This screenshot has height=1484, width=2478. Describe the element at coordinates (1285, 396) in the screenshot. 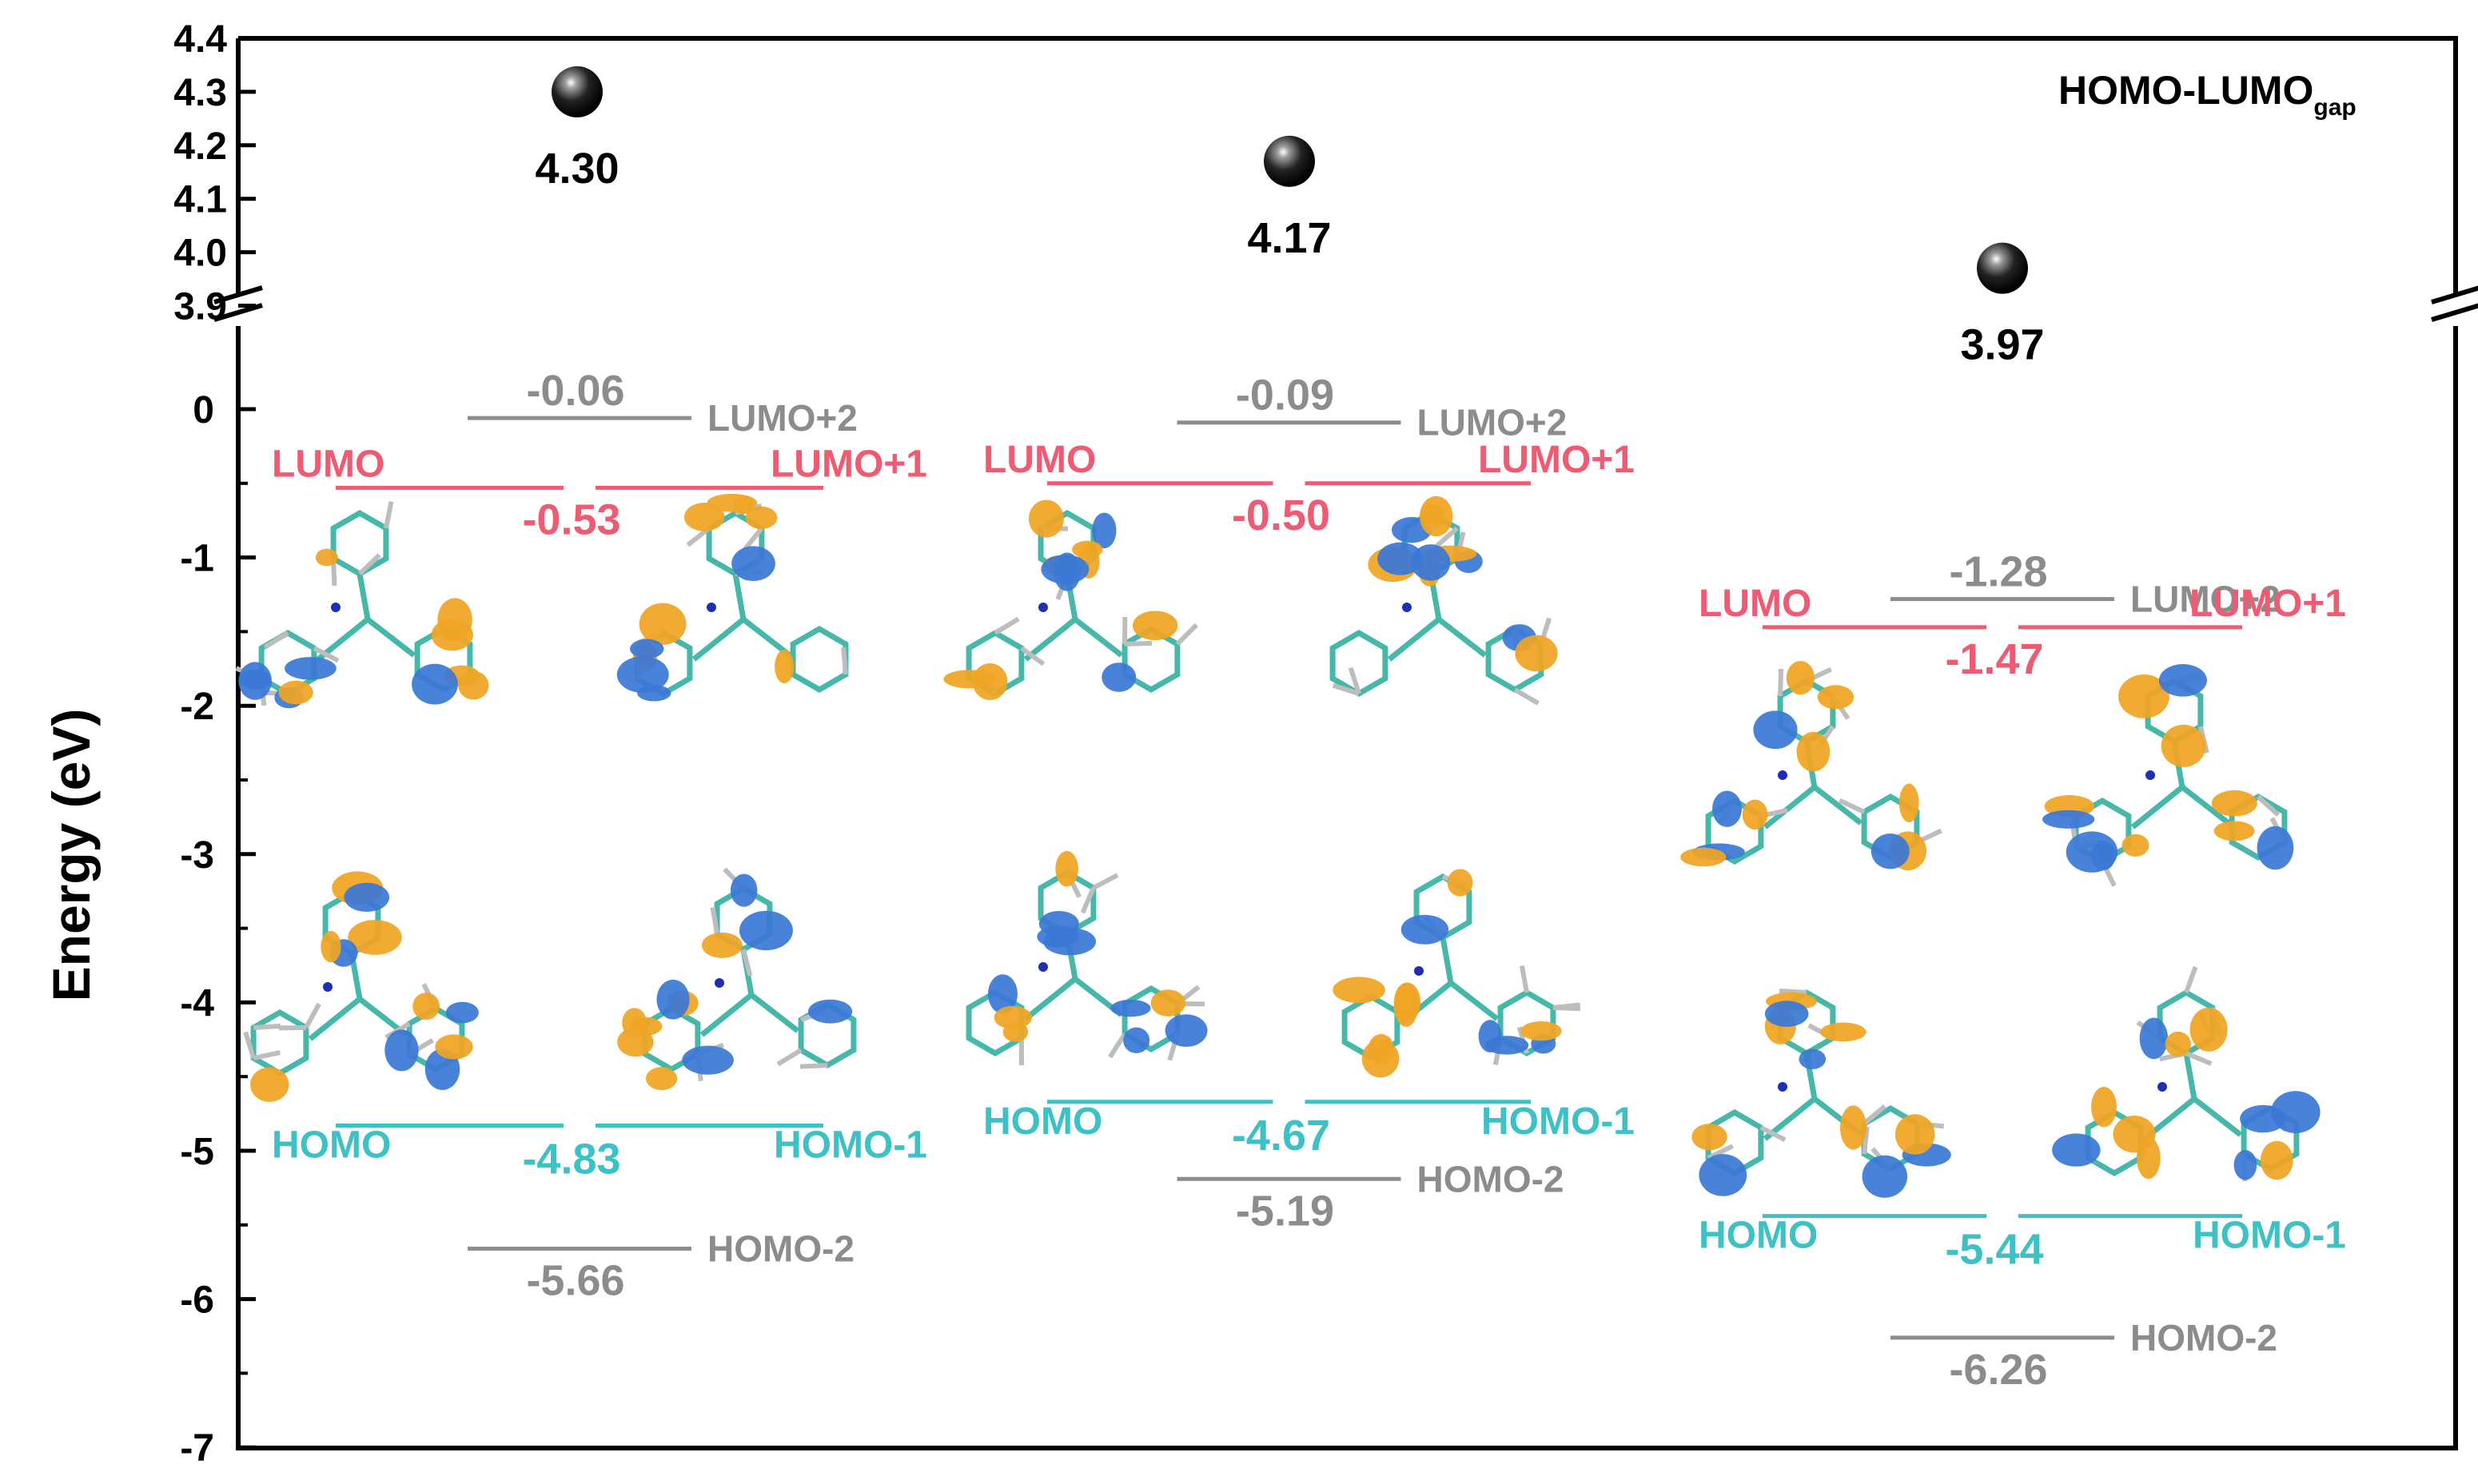

I see `level-value-label: -0.09` at that location.